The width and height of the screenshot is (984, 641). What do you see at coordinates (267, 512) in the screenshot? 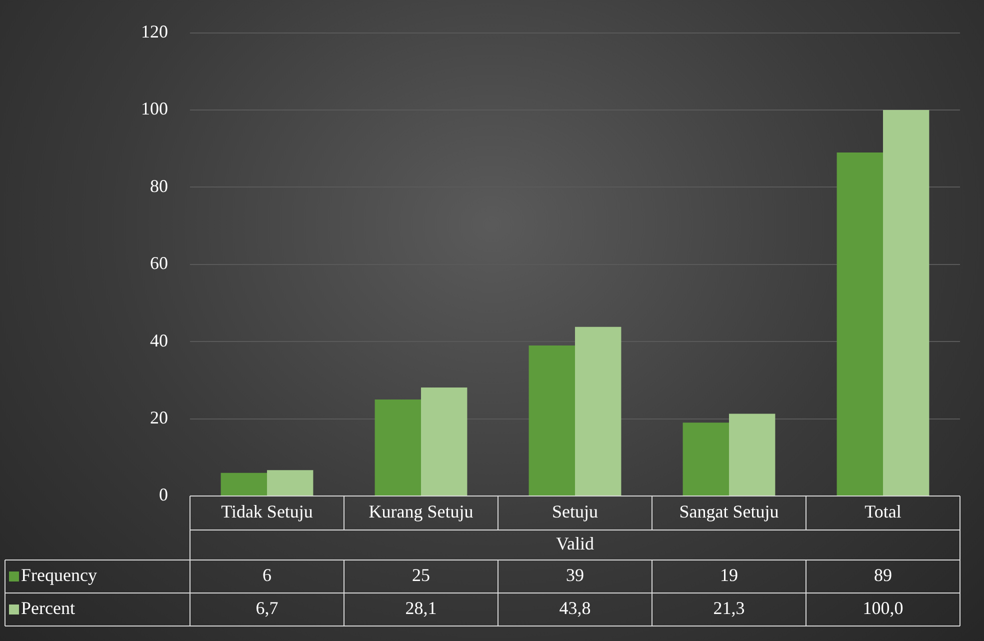
I see `x-tick-label: Tidak Setuju` at bounding box center [267, 512].